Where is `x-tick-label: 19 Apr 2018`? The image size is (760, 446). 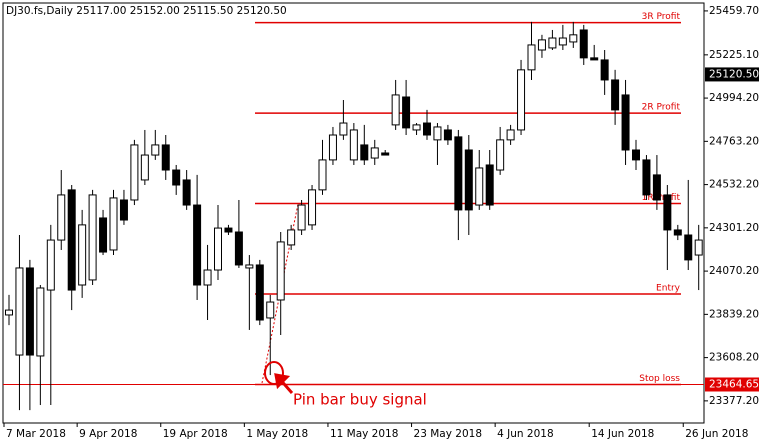
x-tick-label: 19 Apr 2018 is located at coordinates (195, 434).